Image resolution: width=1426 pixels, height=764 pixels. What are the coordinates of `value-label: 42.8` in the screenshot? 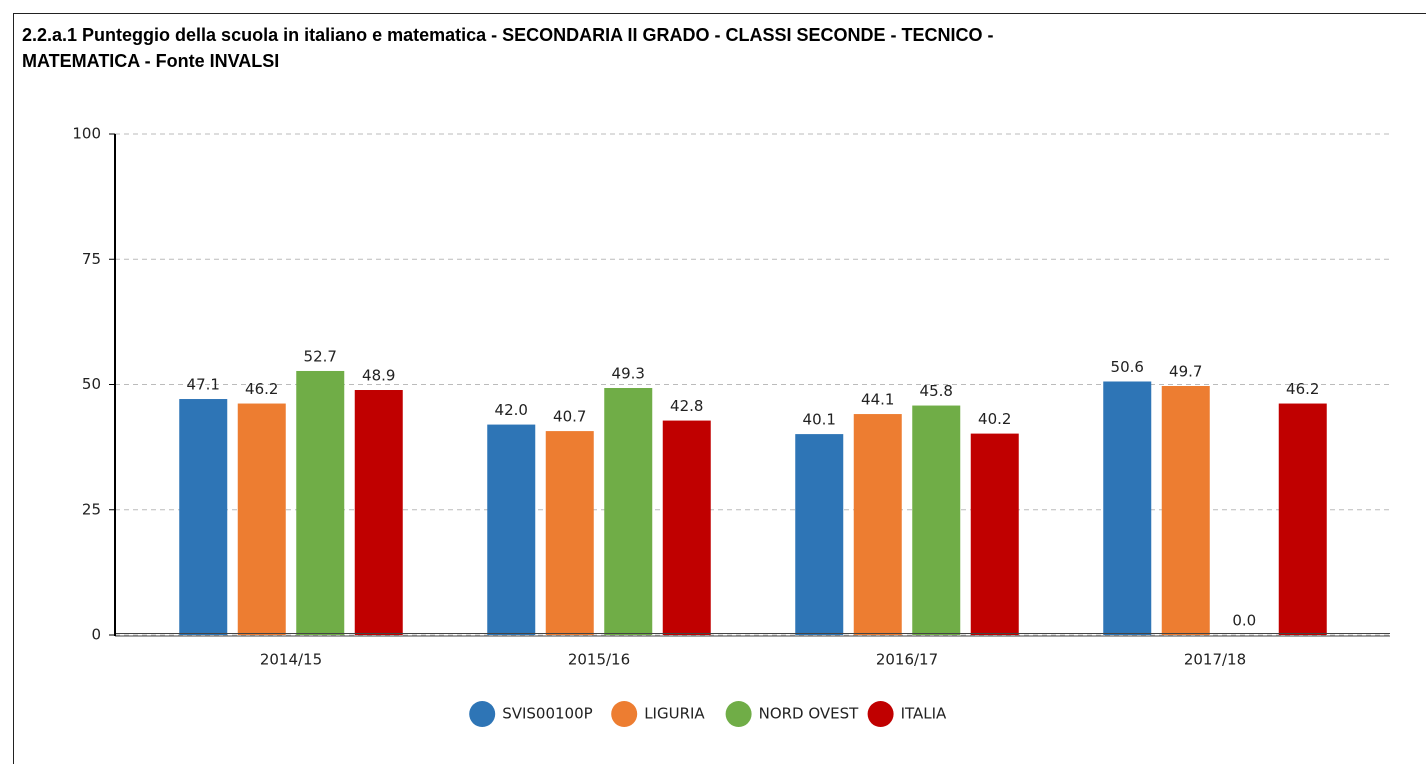 It's located at (686, 406).